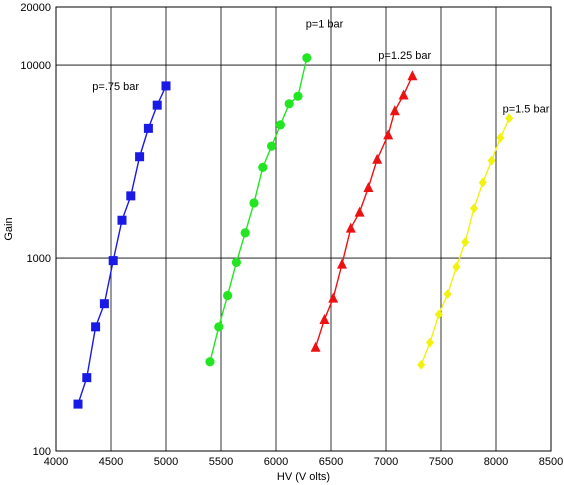  Describe the element at coordinates (303, 462) in the screenshot. I see `x-tick-labels: 4000 4500 5000 5500 6000 6500 7000 7500 8000 8500` at that location.